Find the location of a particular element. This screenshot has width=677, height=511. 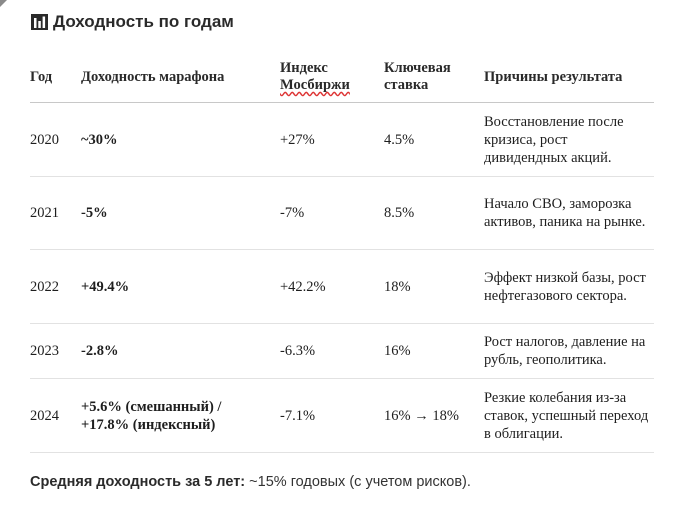

cell-index: -6.3% is located at coordinates (332, 351).